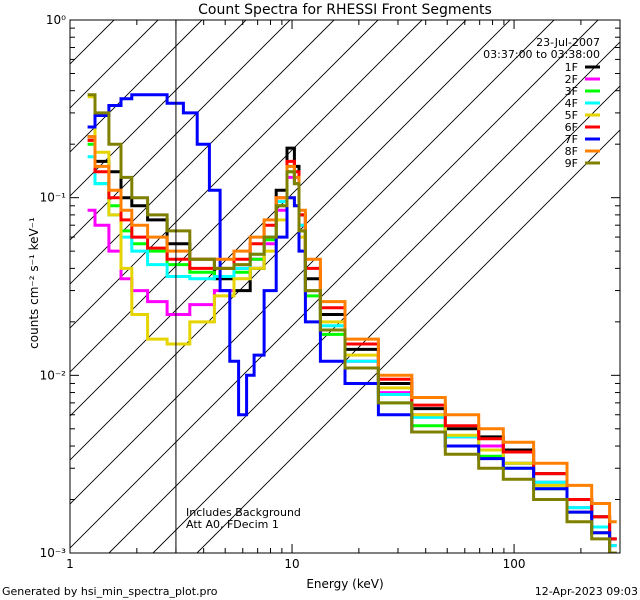 The height and width of the screenshot is (600, 640). What do you see at coordinates (53, 198) in the screenshot?
I see `y-tick-label: 10⁻¹` at bounding box center [53, 198].